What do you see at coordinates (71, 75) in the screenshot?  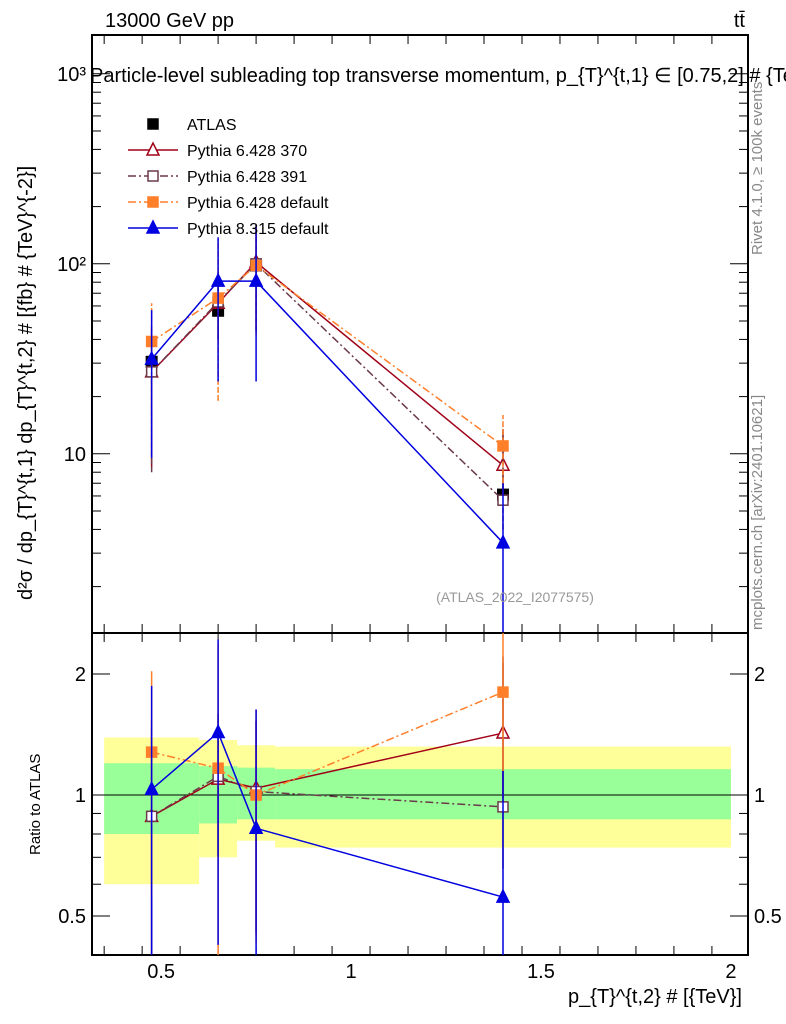 I see `y-tick-label: 10³` at bounding box center [71, 75].